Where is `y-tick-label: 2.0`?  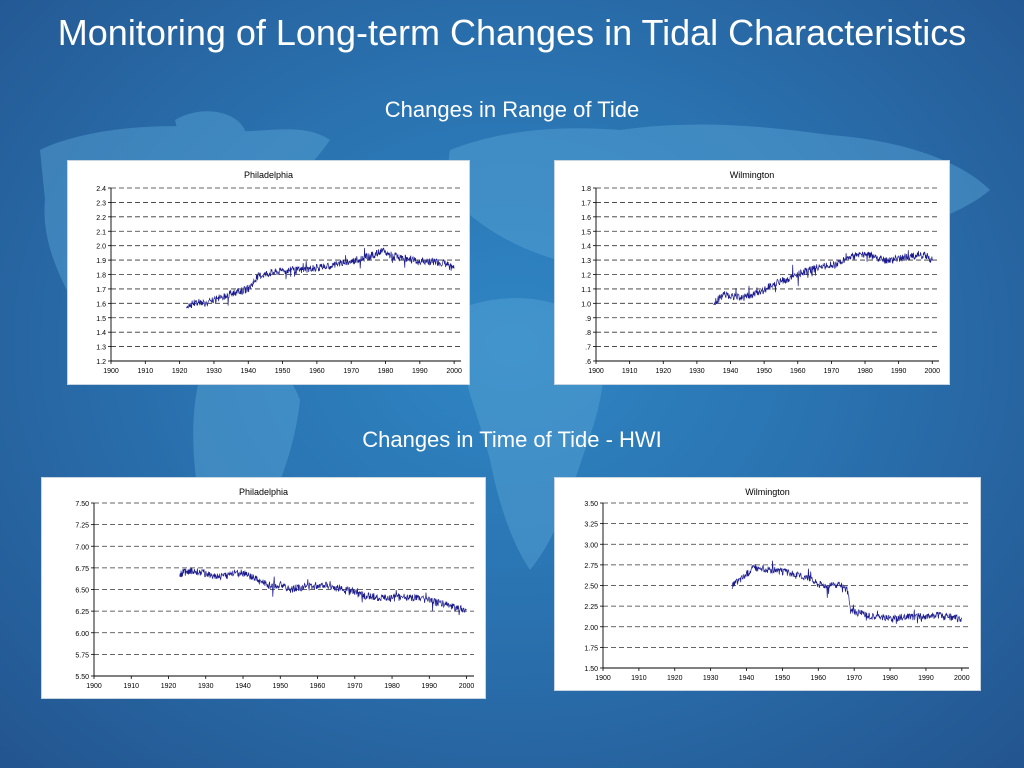 y-tick-label: 2.0 is located at coordinates (101, 247).